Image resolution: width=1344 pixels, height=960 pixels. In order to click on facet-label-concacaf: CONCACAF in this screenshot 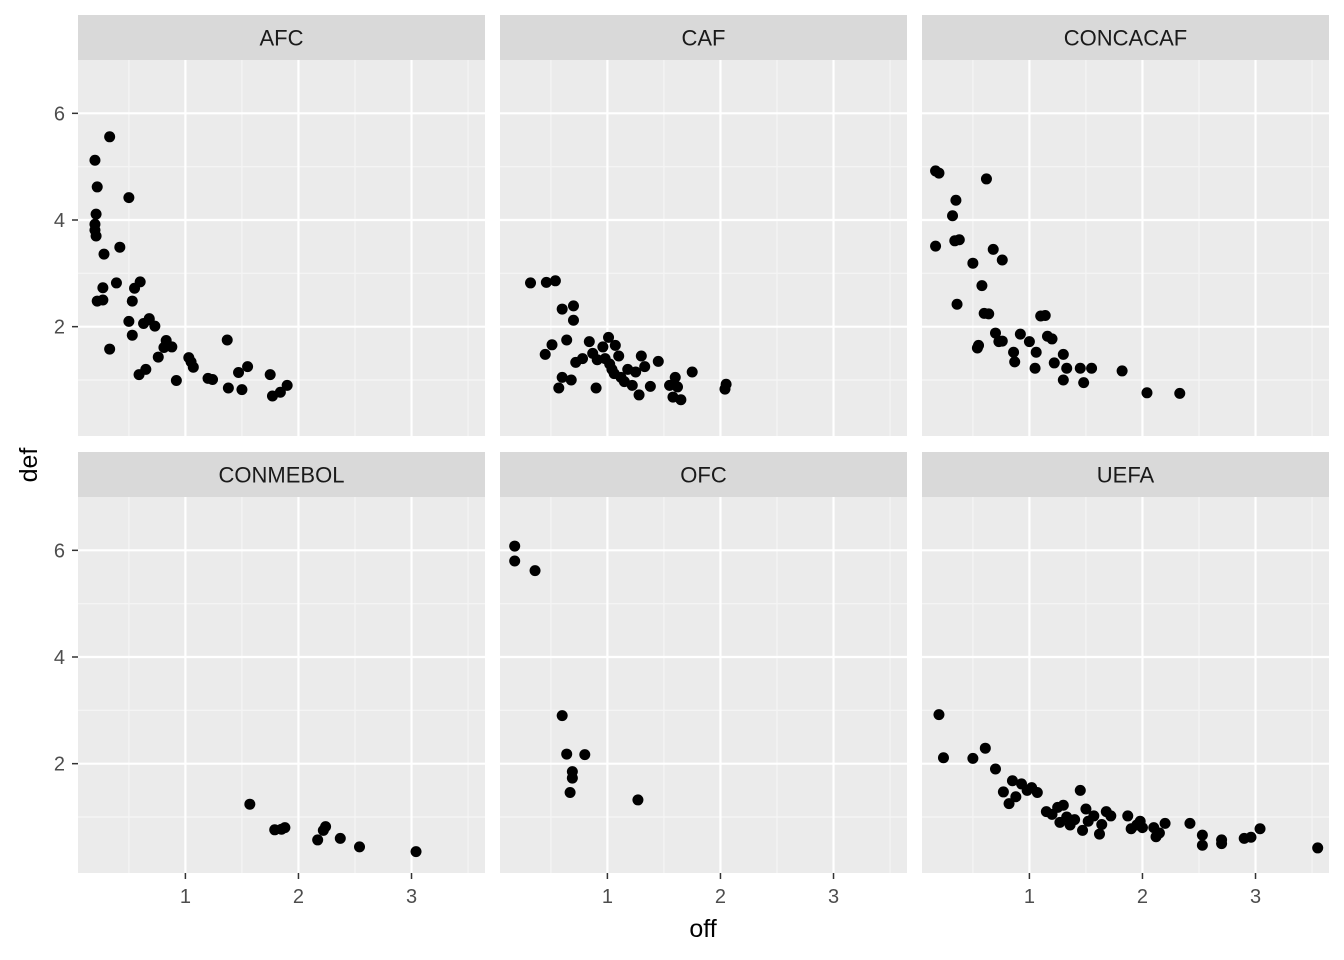, I will do `click(1125, 38)`.